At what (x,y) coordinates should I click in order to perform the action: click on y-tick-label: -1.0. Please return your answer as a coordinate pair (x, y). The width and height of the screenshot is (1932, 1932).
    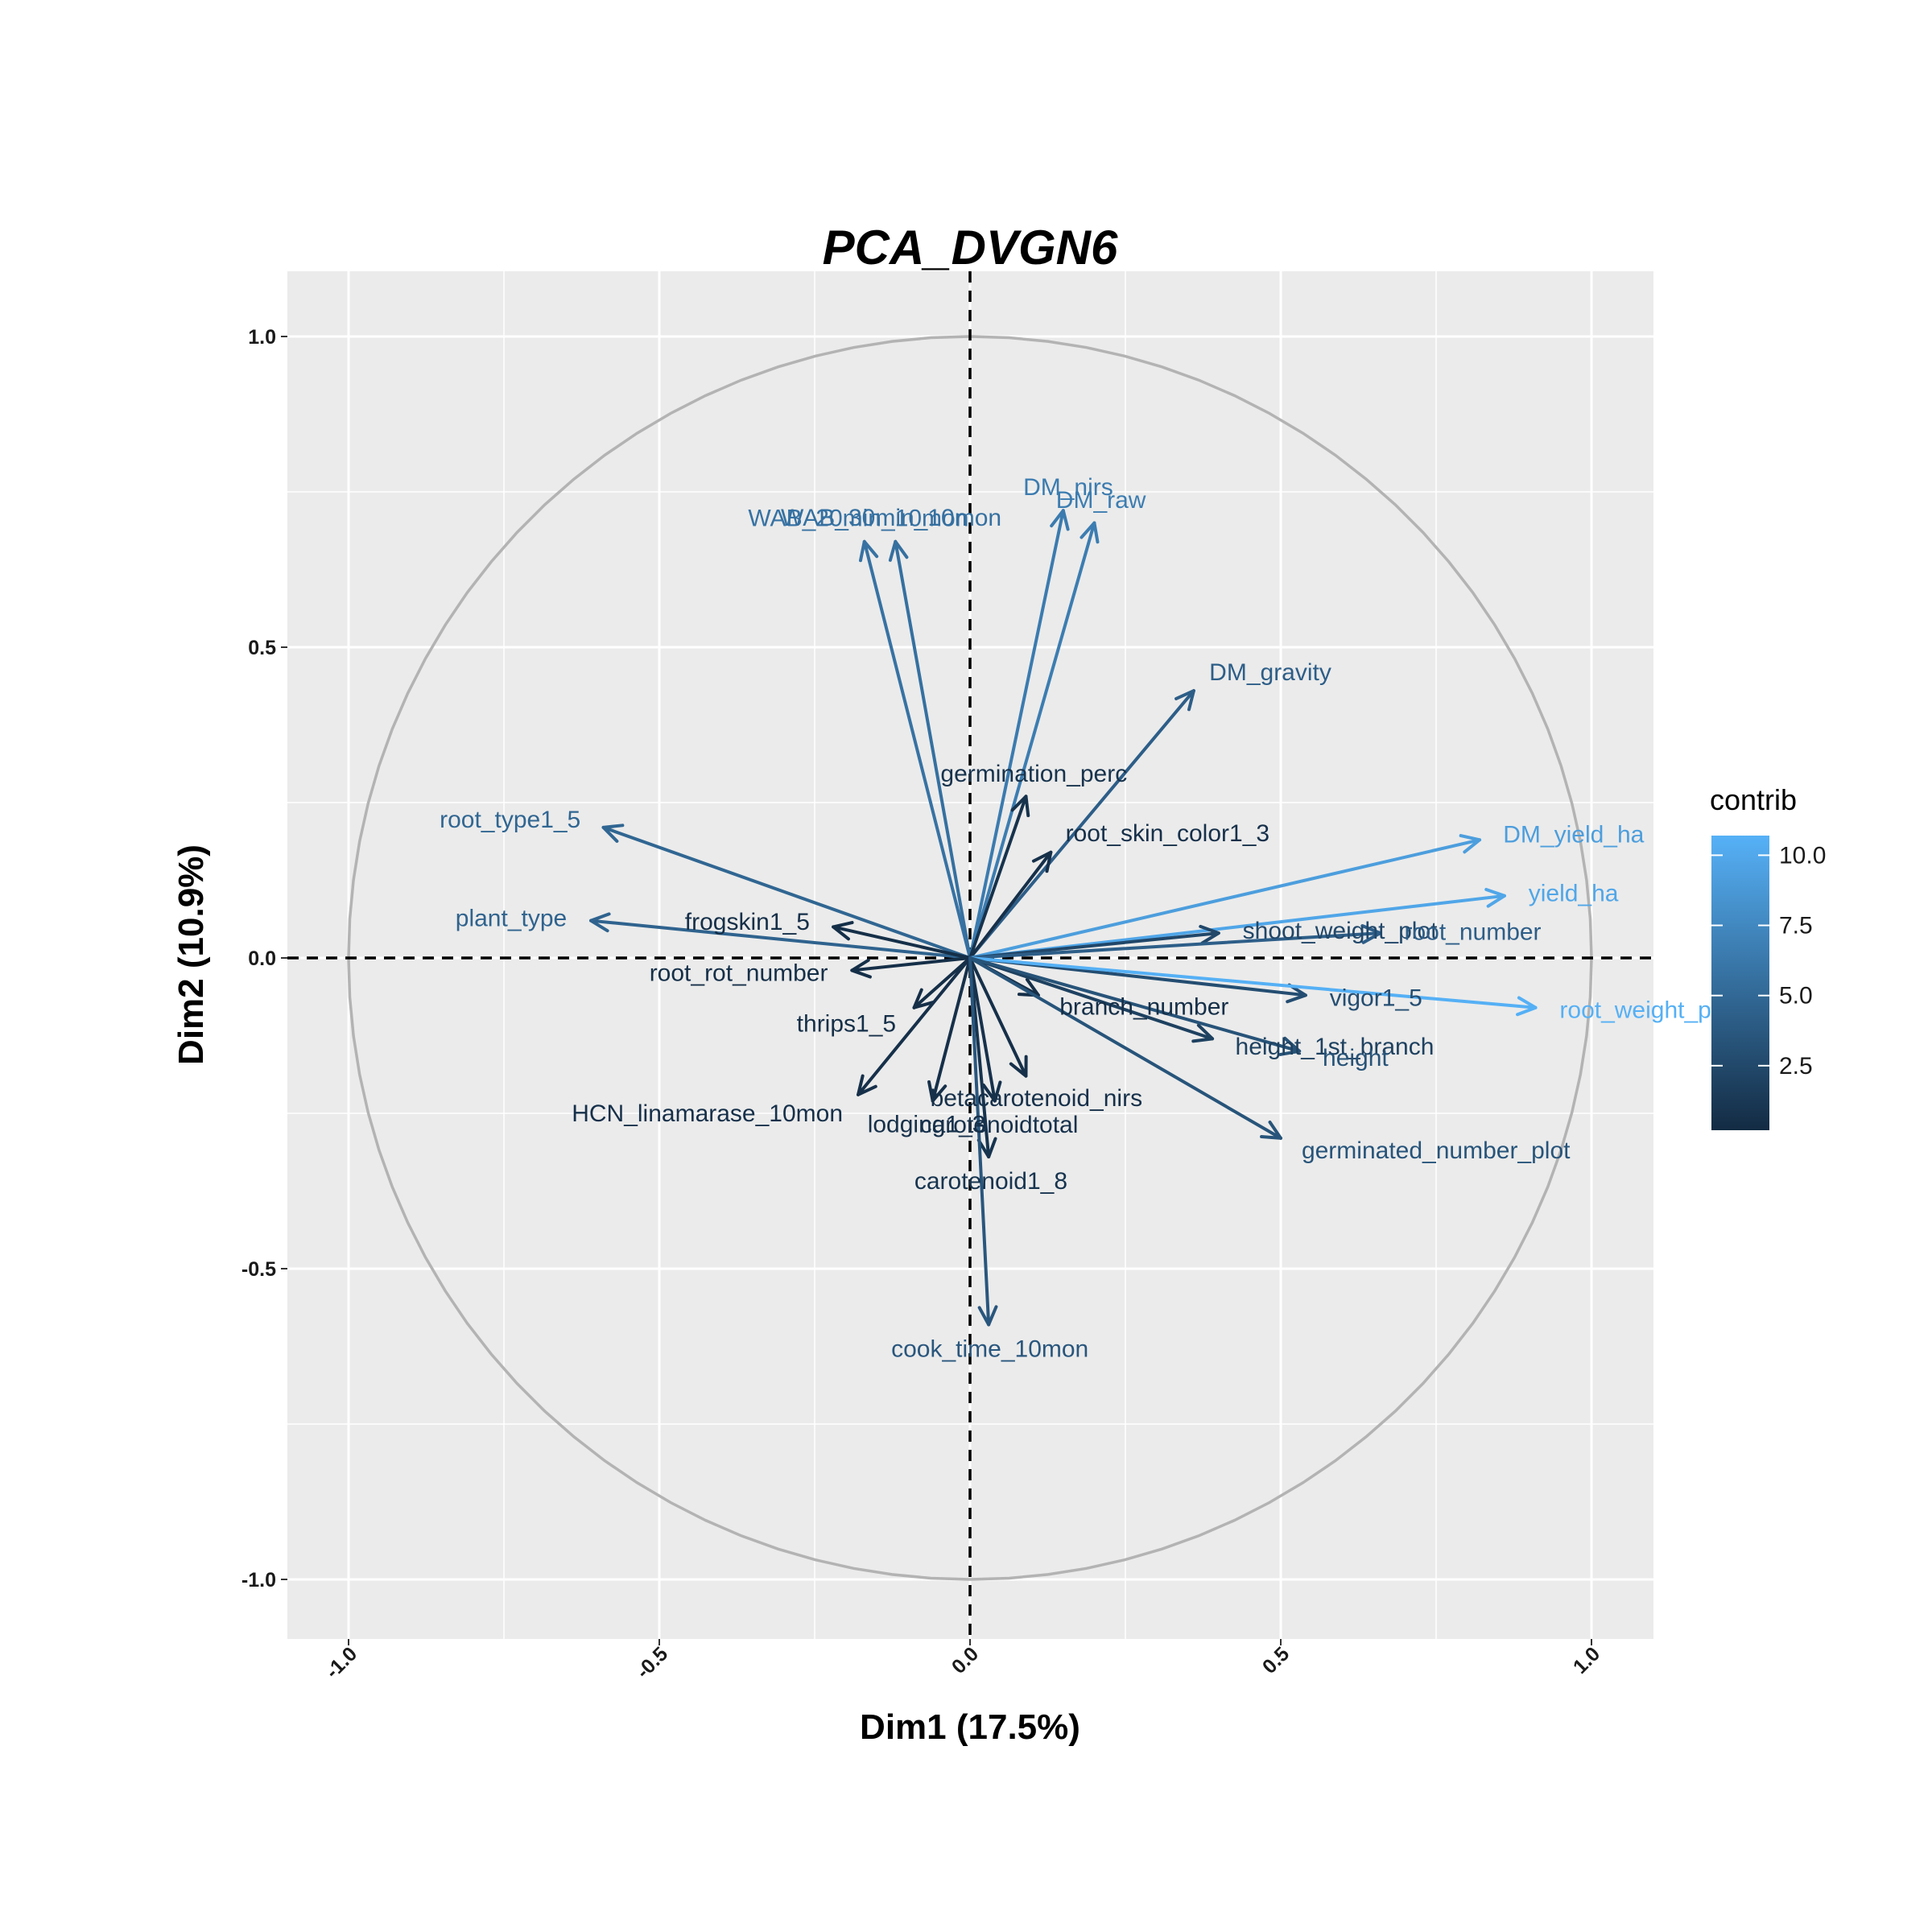
    Looking at the image, I should click on (259, 1580).